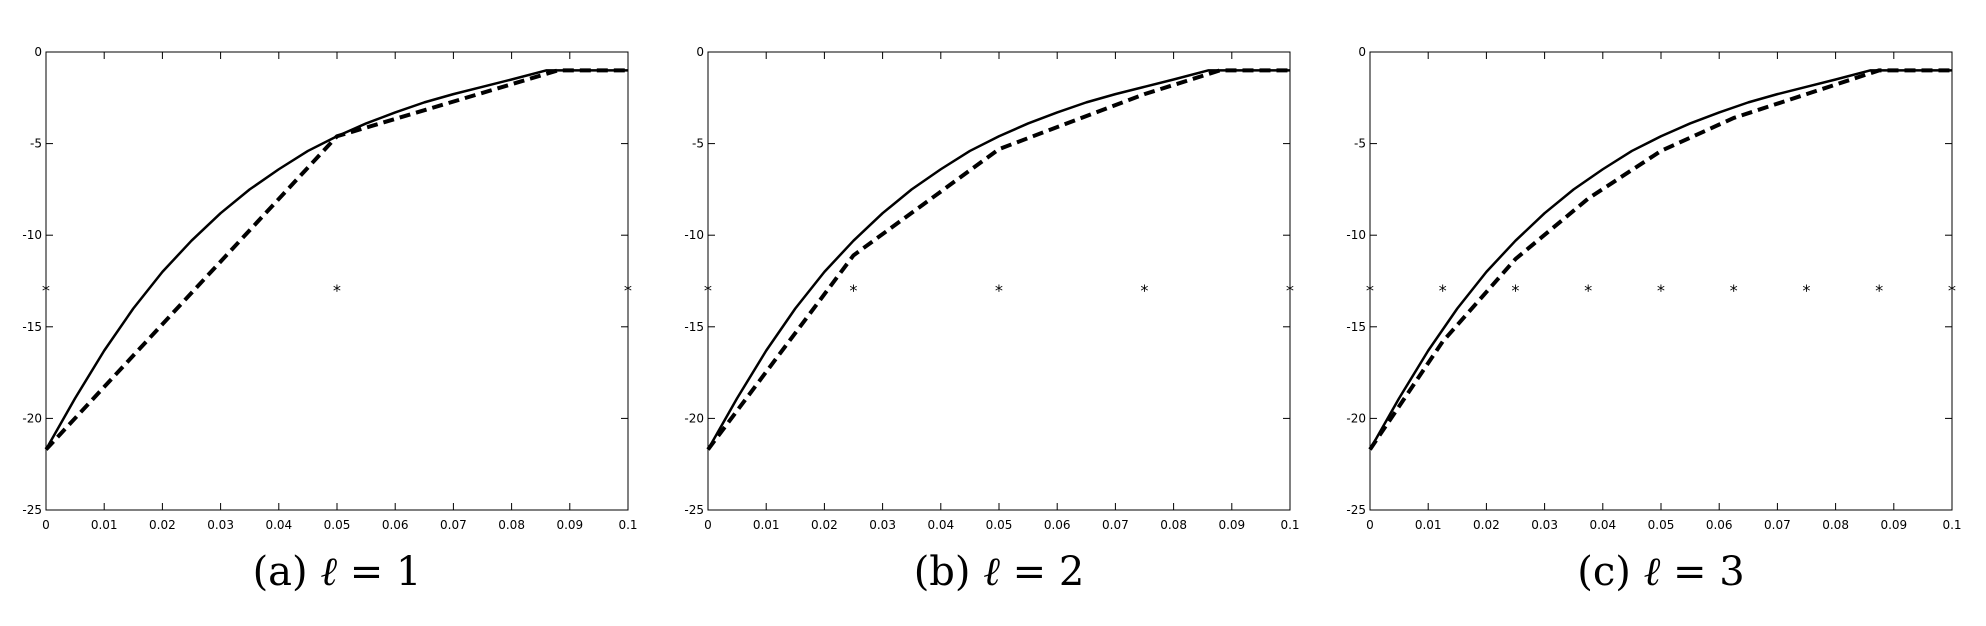 The width and height of the screenshot is (1986, 626). I want to click on panel-caption: (b) ℓ = 2, so click(999, 572).